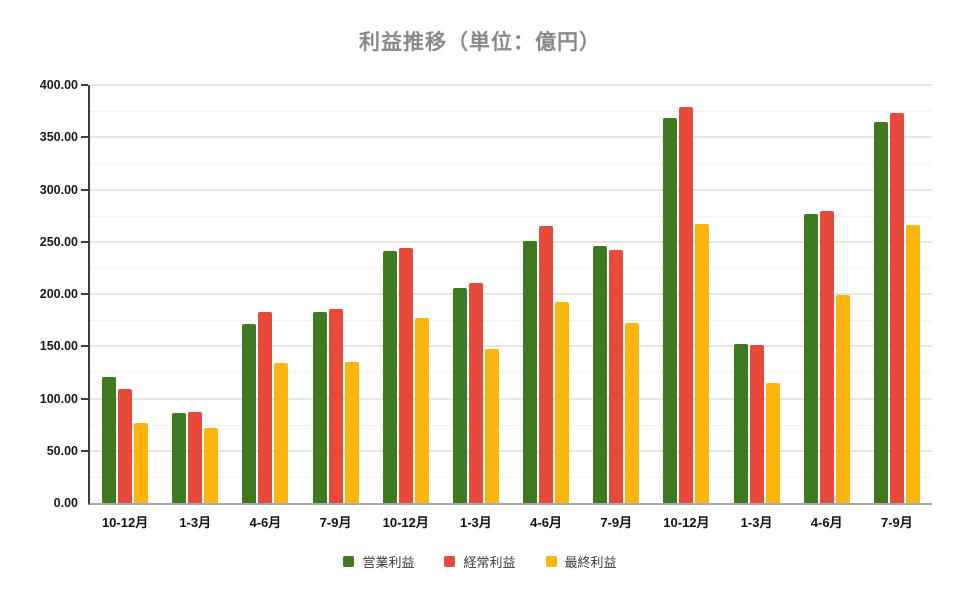 The image size is (960, 593). What do you see at coordinates (58, 398) in the screenshot?
I see `y-axis-label: 100.00` at bounding box center [58, 398].